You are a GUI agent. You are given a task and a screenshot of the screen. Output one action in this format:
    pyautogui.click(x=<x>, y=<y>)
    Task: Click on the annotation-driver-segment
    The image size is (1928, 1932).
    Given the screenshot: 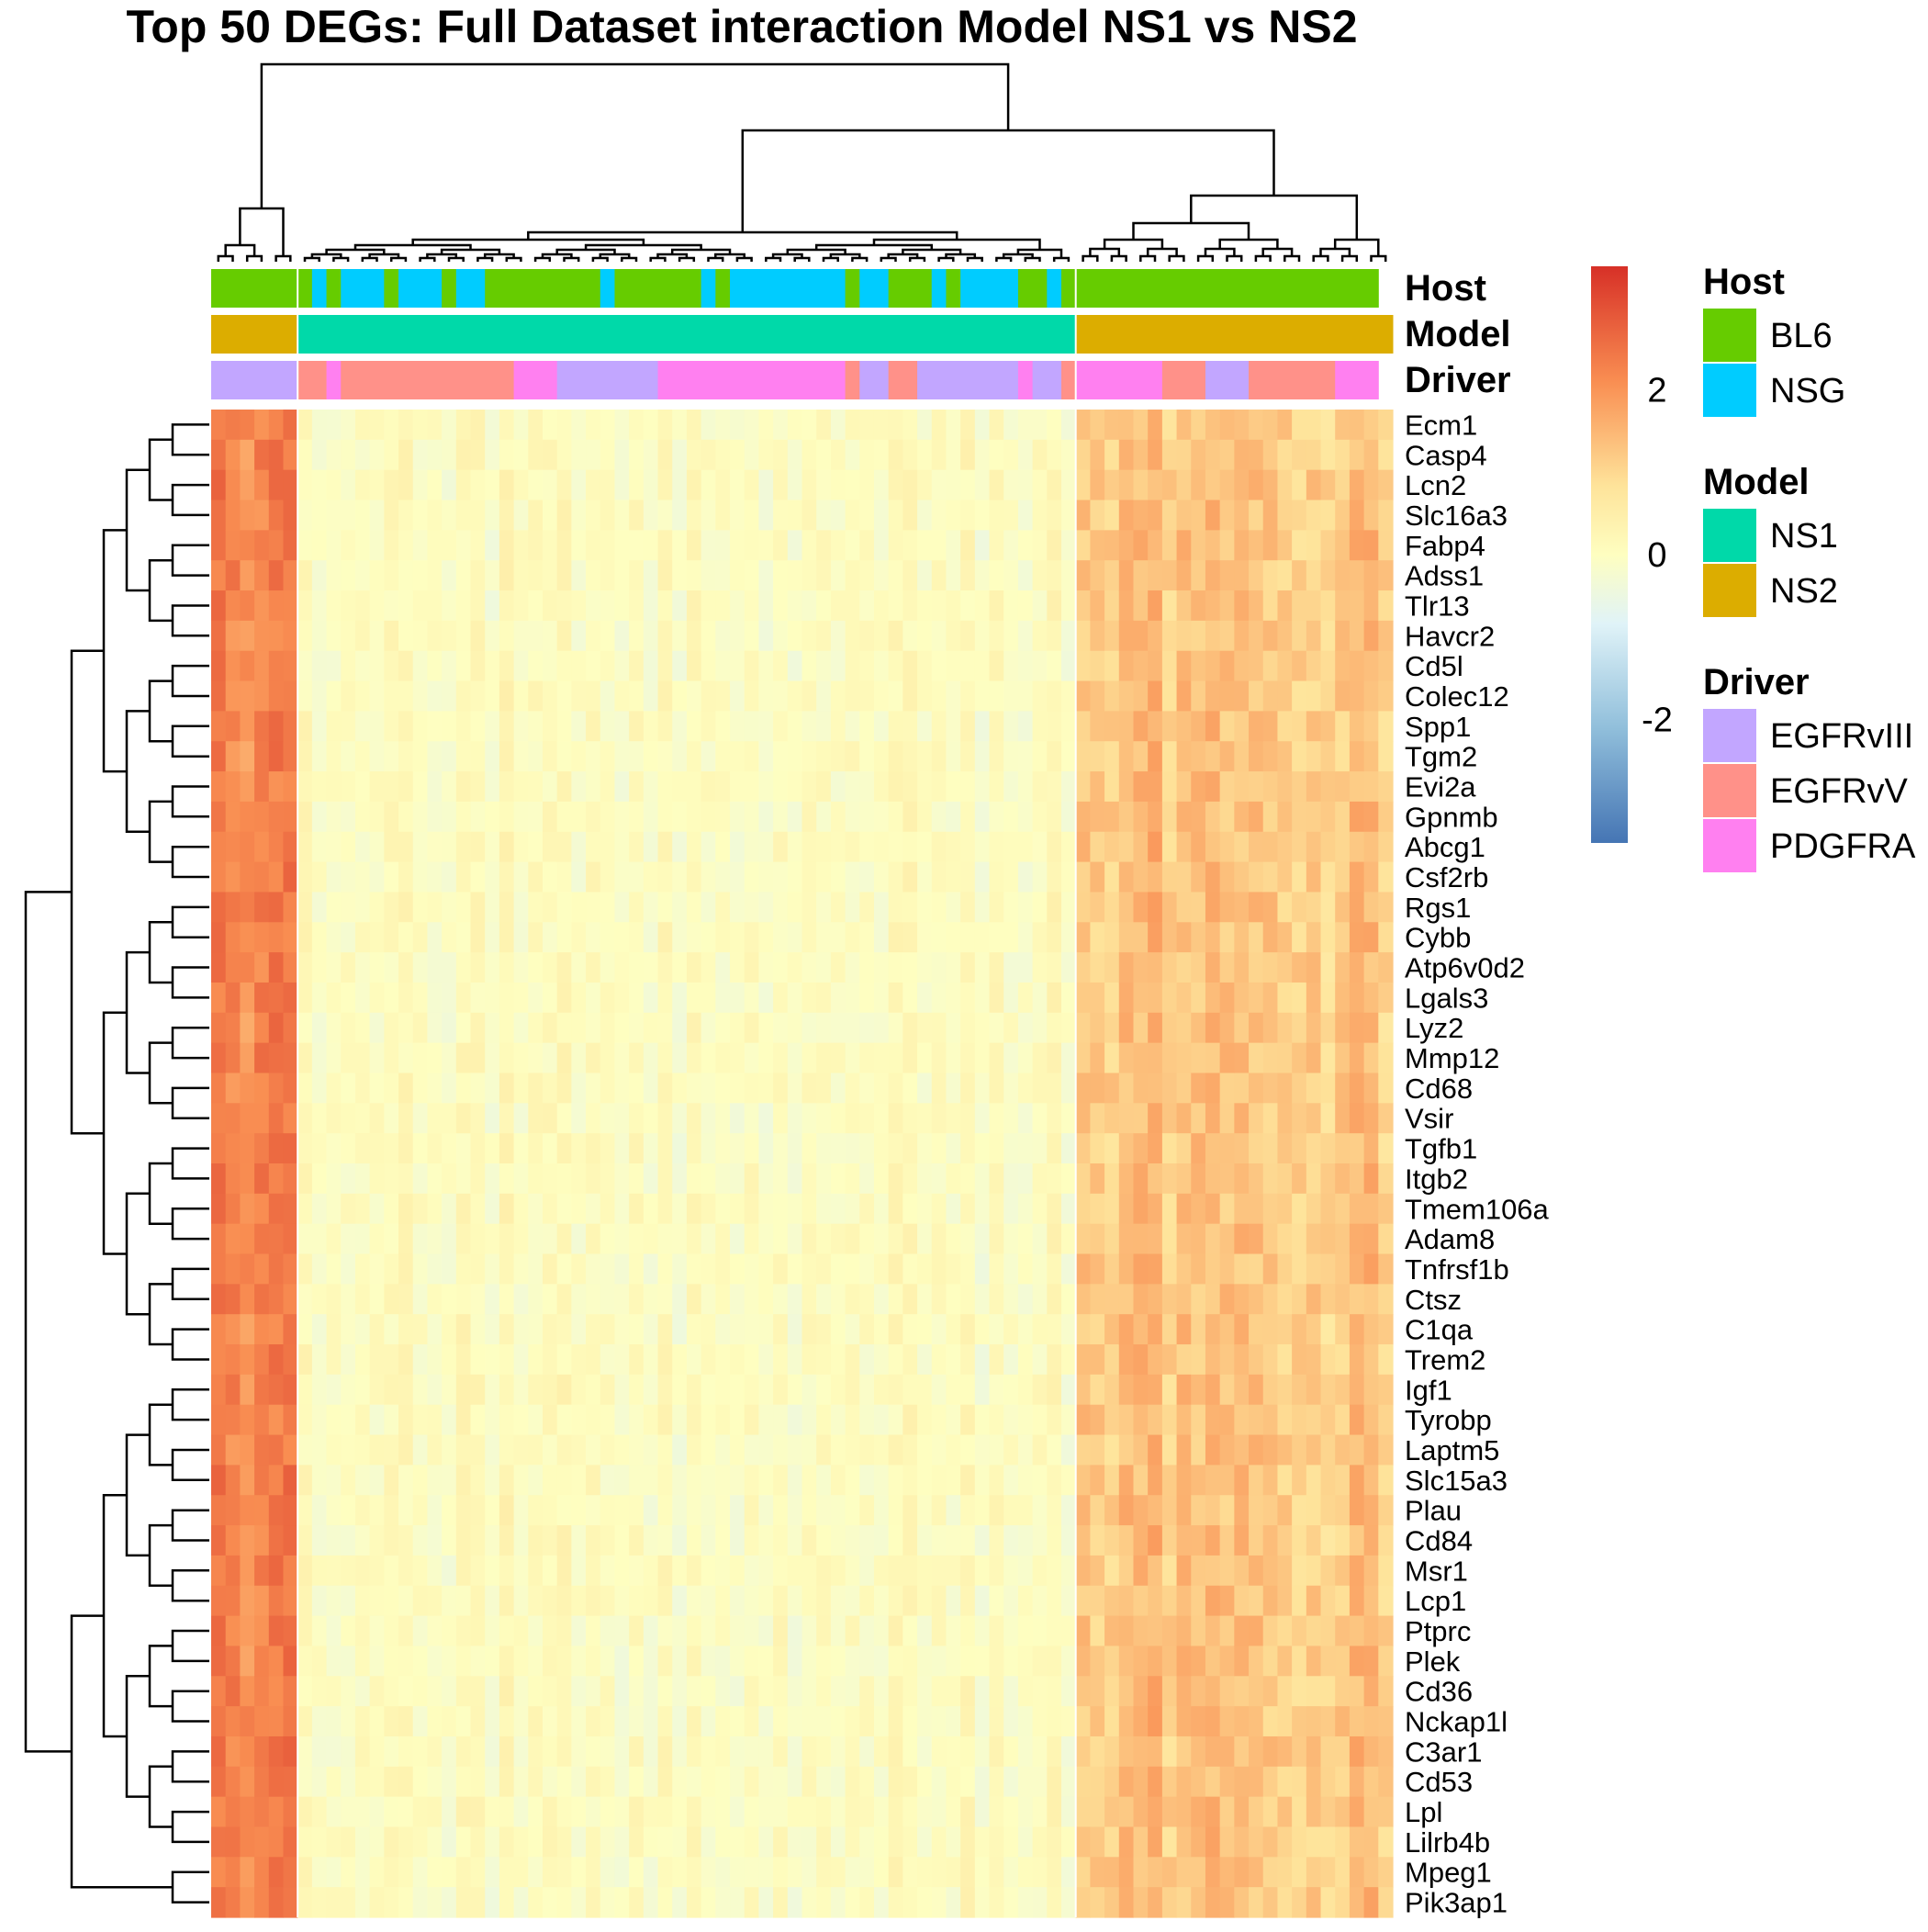 What is the action you would take?
    pyautogui.click(x=1183, y=380)
    